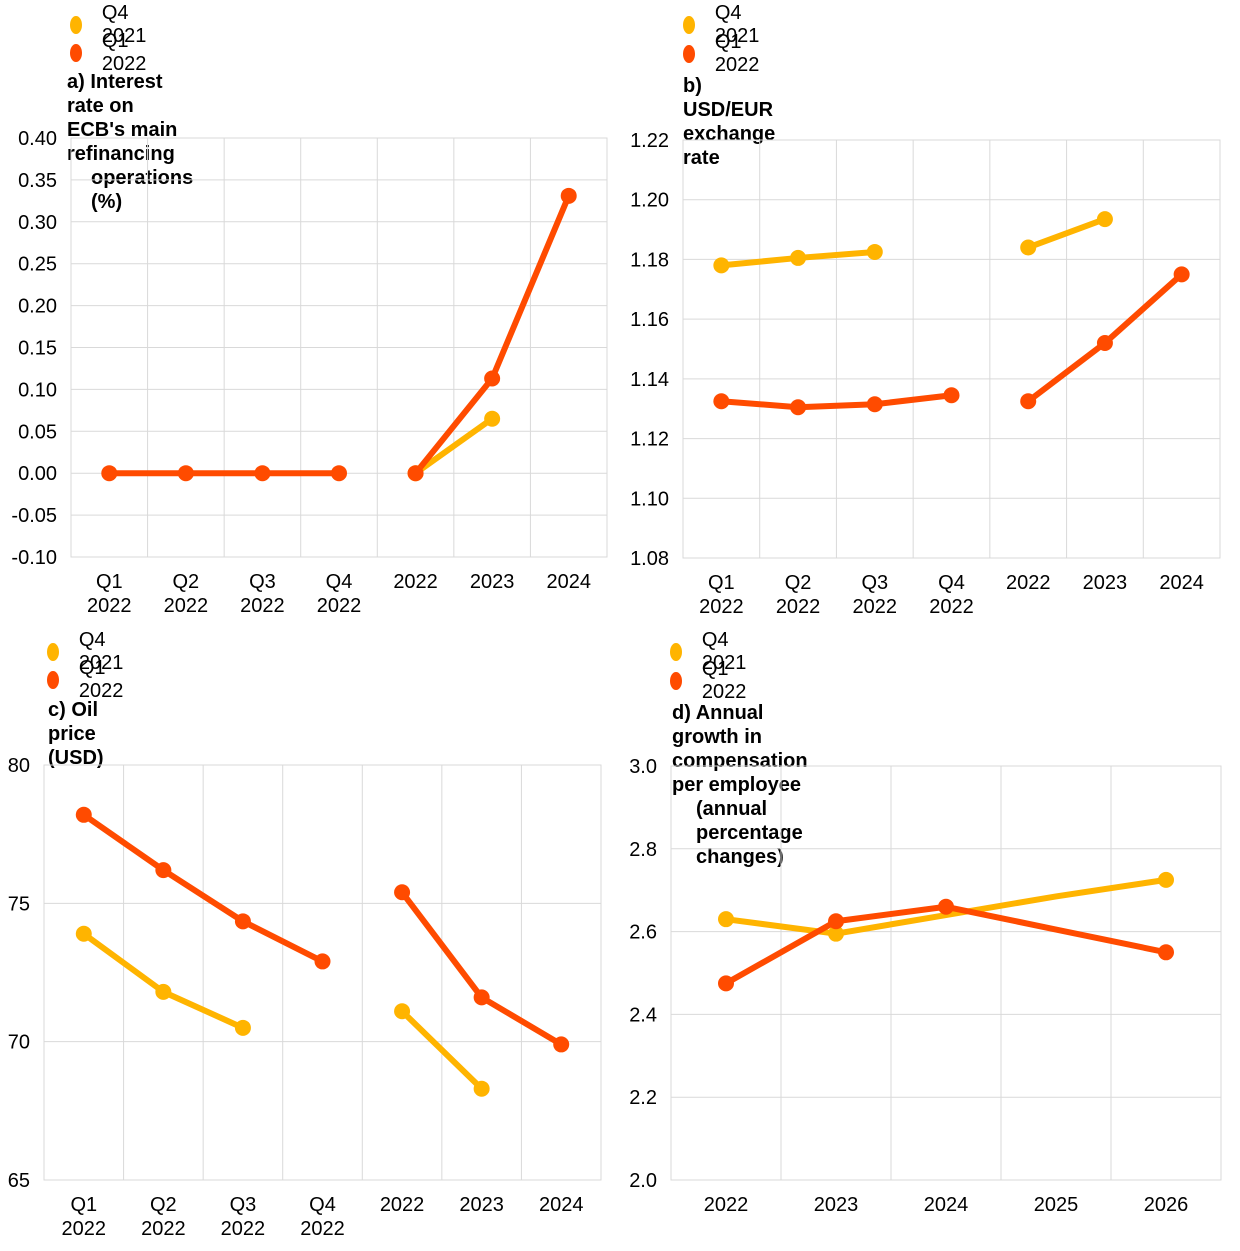  What do you see at coordinates (649, 380) in the screenshot?
I see `y-tick-label: 1.14` at bounding box center [649, 380].